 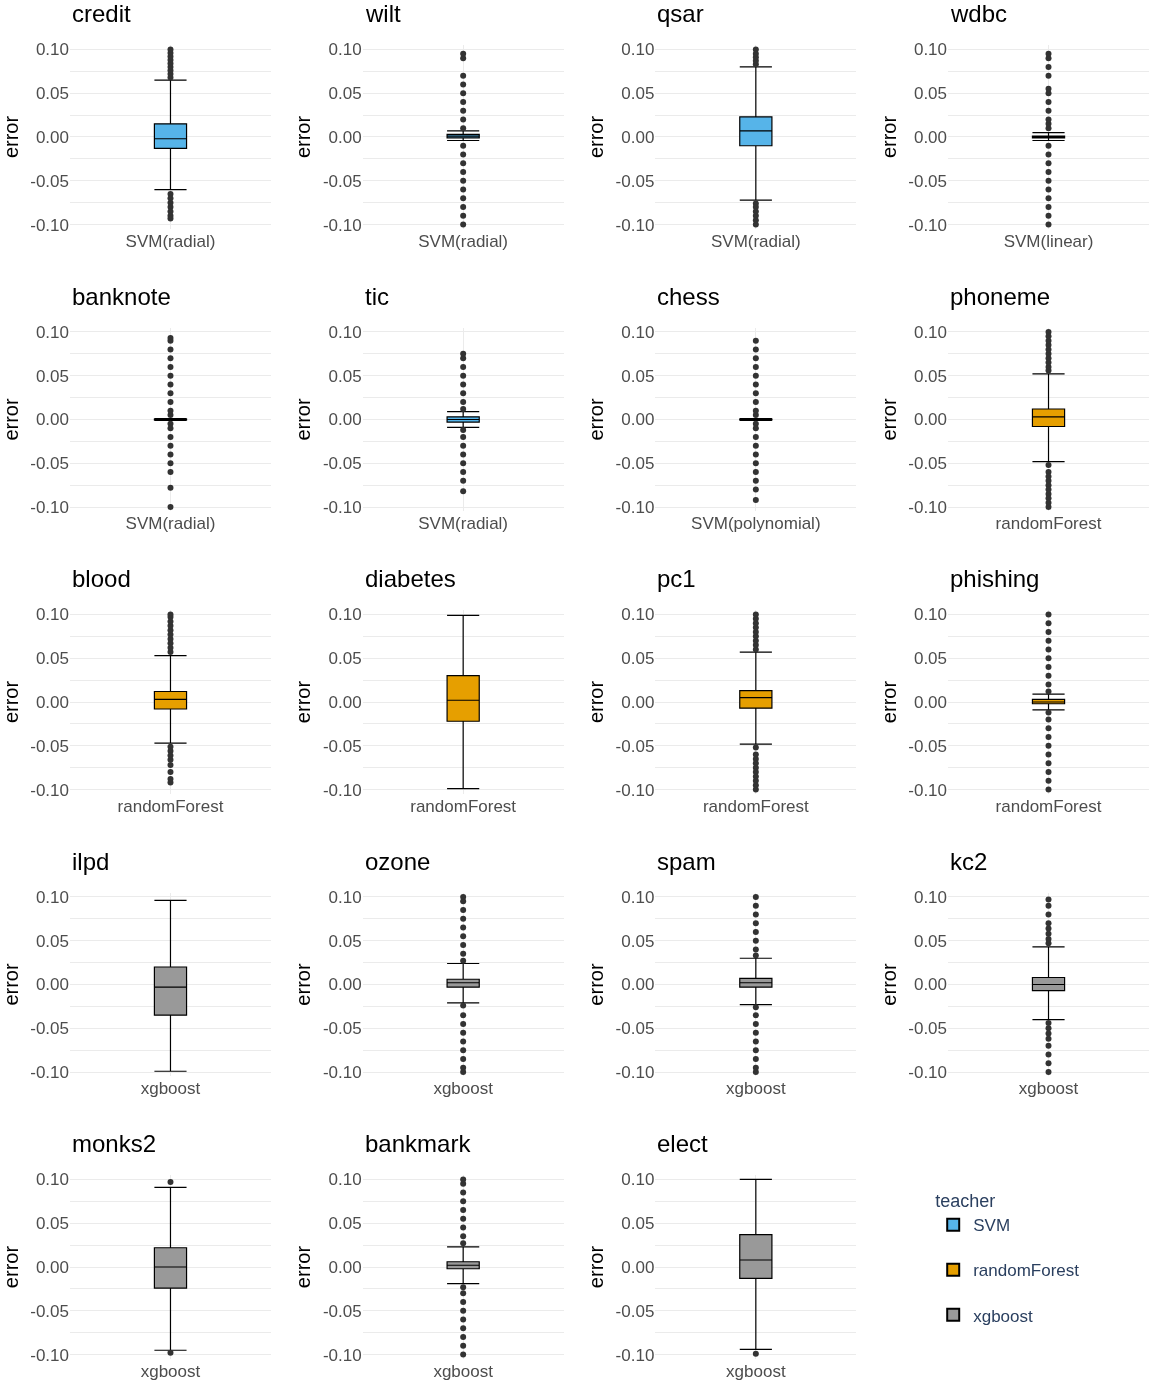 What do you see at coordinates (969, 861) in the screenshot?
I see `chart-title: kc2` at bounding box center [969, 861].